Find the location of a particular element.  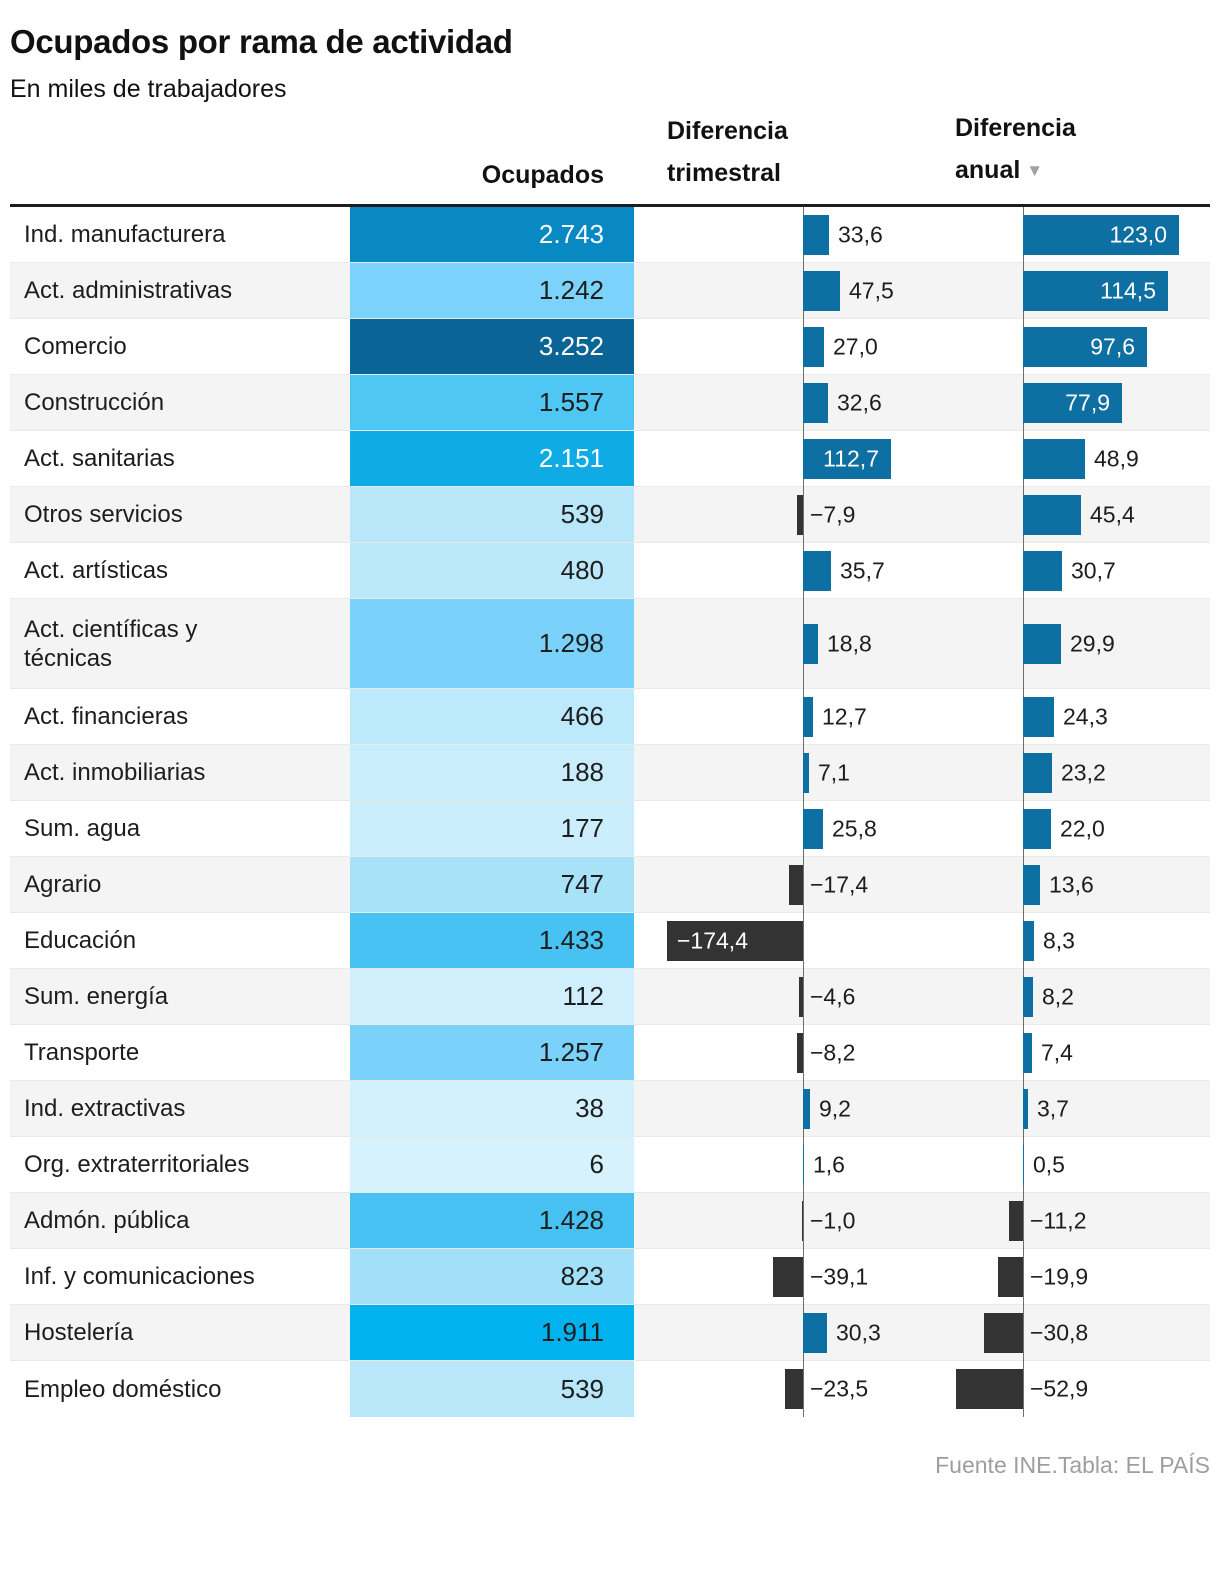

anual-value: −30,8 is located at coordinates (1059, 1332).